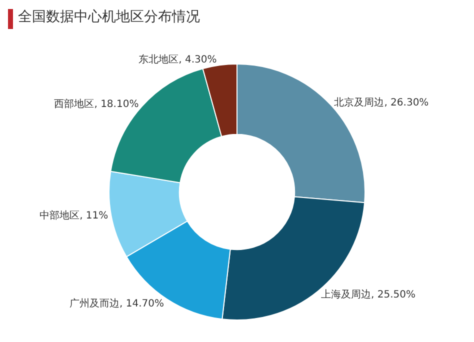 Image resolution: width=474 pixels, height=342 pixels. Describe the element at coordinates (117, 303) in the screenshot. I see `slice-label: 广州及而边, 14.70%` at that location.